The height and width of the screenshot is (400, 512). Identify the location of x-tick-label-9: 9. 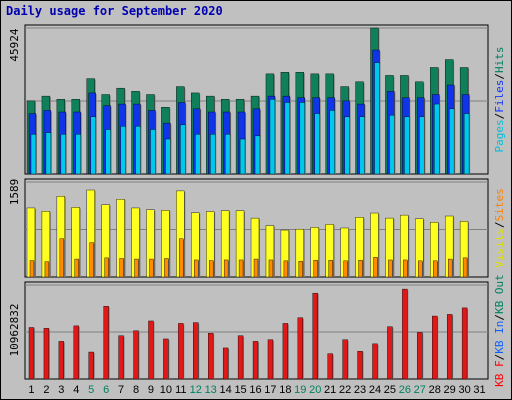
(151, 390).